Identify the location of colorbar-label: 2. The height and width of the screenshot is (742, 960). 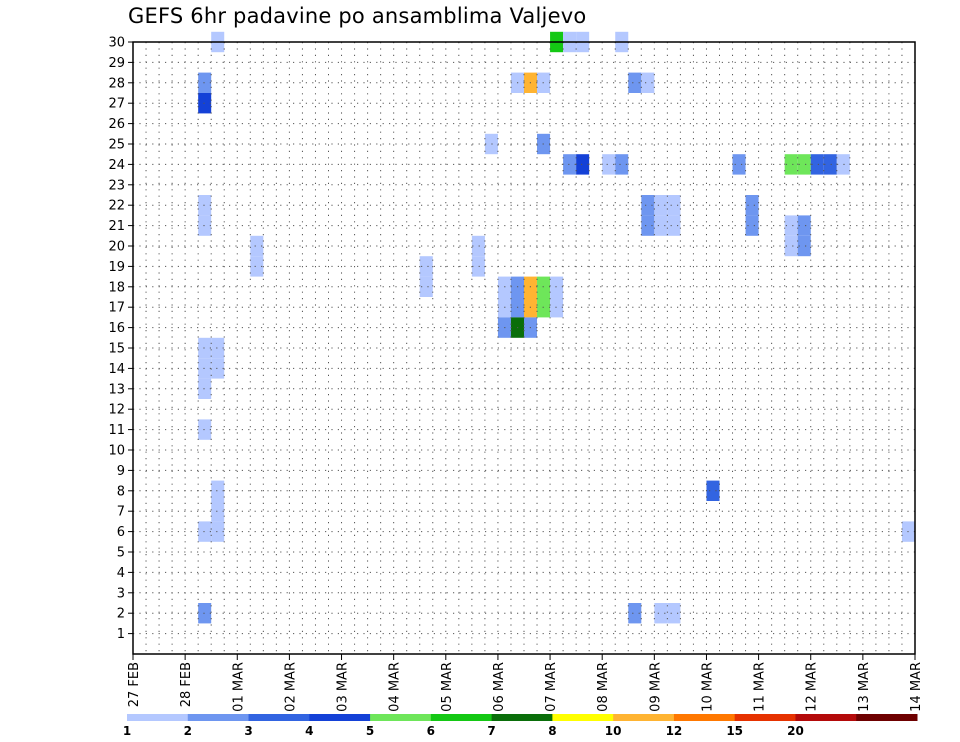
(188, 731).